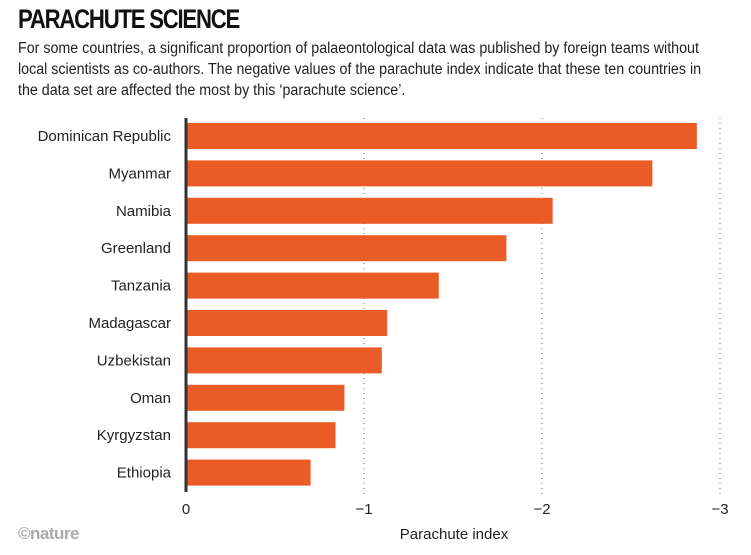 The height and width of the screenshot is (555, 751). What do you see at coordinates (134, 435) in the screenshot?
I see `category-label: Kyrgyzstan` at bounding box center [134, 435].